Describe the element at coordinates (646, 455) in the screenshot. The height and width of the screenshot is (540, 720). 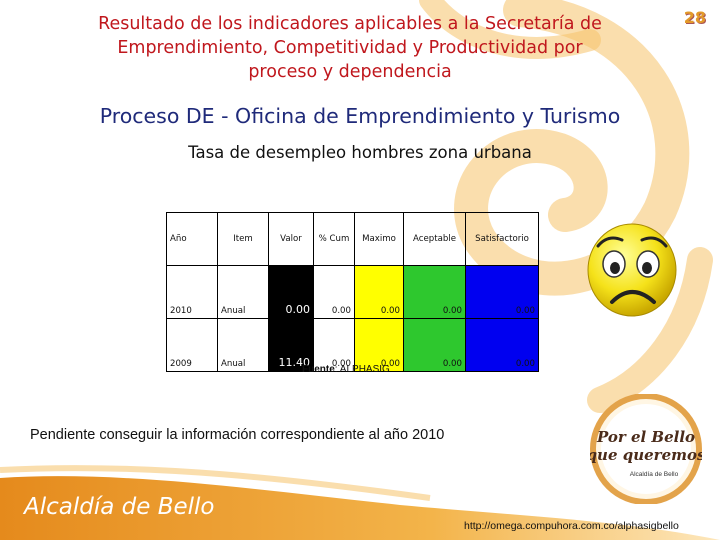
I see `logo-line-2: que queremos` at that location.